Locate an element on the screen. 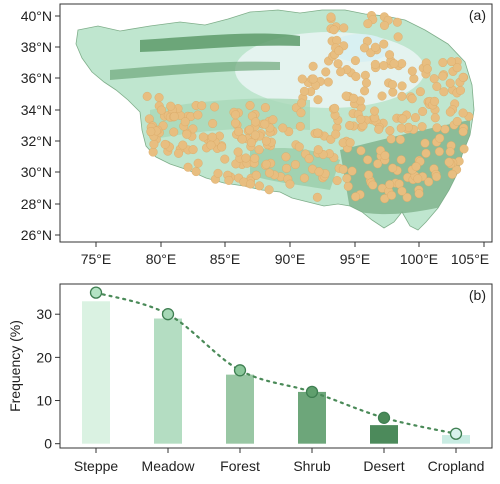 The width and height of the screenshot is (500, 484). dot-desert is located at coordinates (384, 417).